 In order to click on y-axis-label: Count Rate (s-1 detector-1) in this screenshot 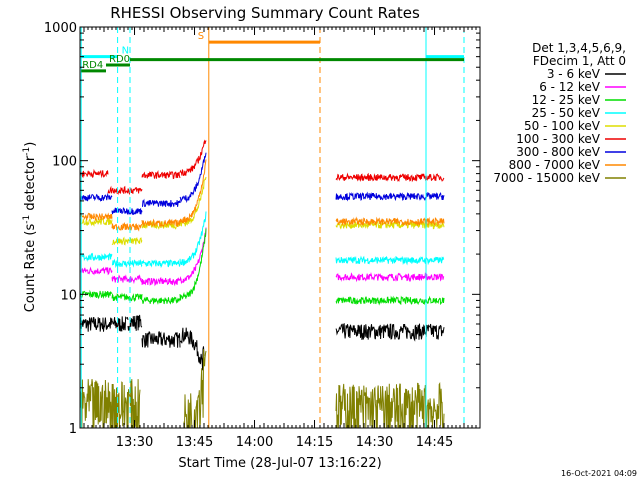, I will do `click(30, 227)`.